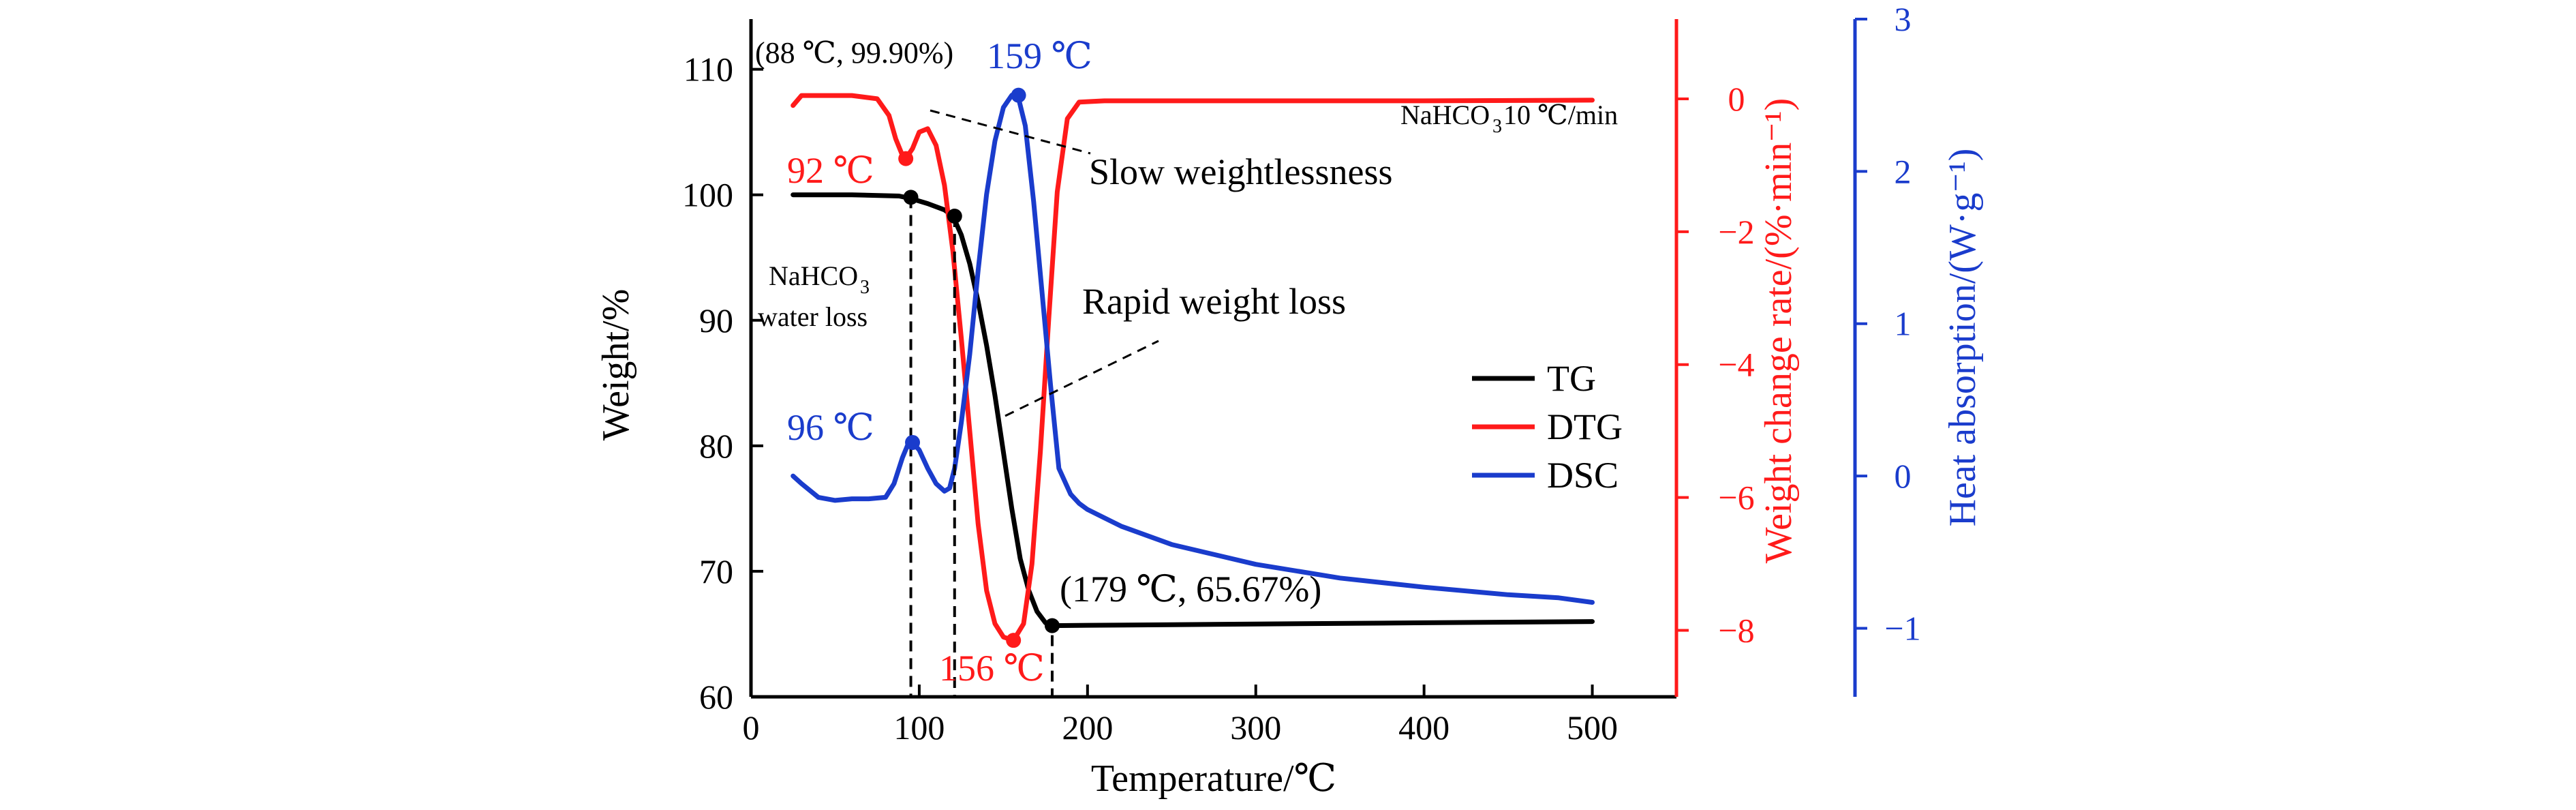  Describe the element at coordinates (854, 53) in the screenshot. I see `annotation-88c: (88 ℃, 99.90%)` at that location.